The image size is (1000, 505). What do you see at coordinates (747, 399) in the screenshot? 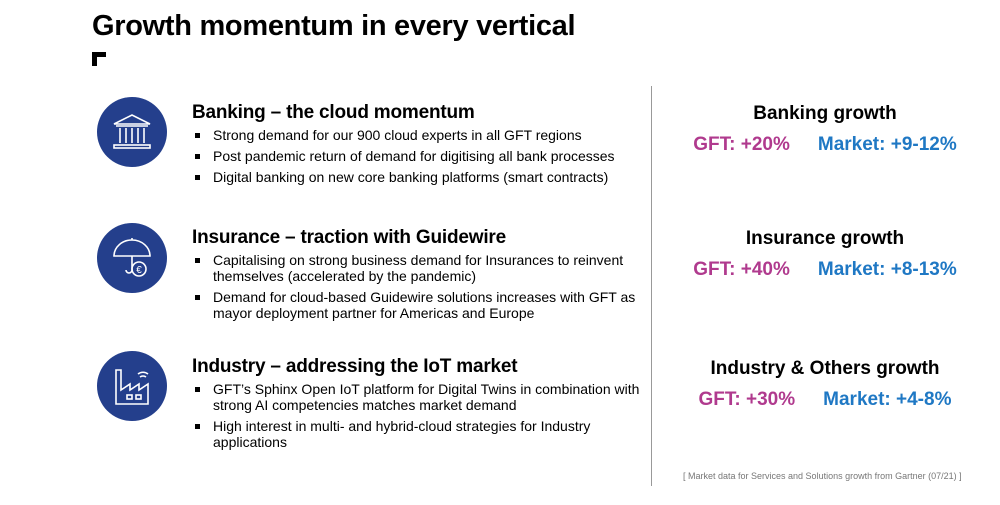
I see `gft-growth: GFT: +30%` at bounding box center [747, 399].